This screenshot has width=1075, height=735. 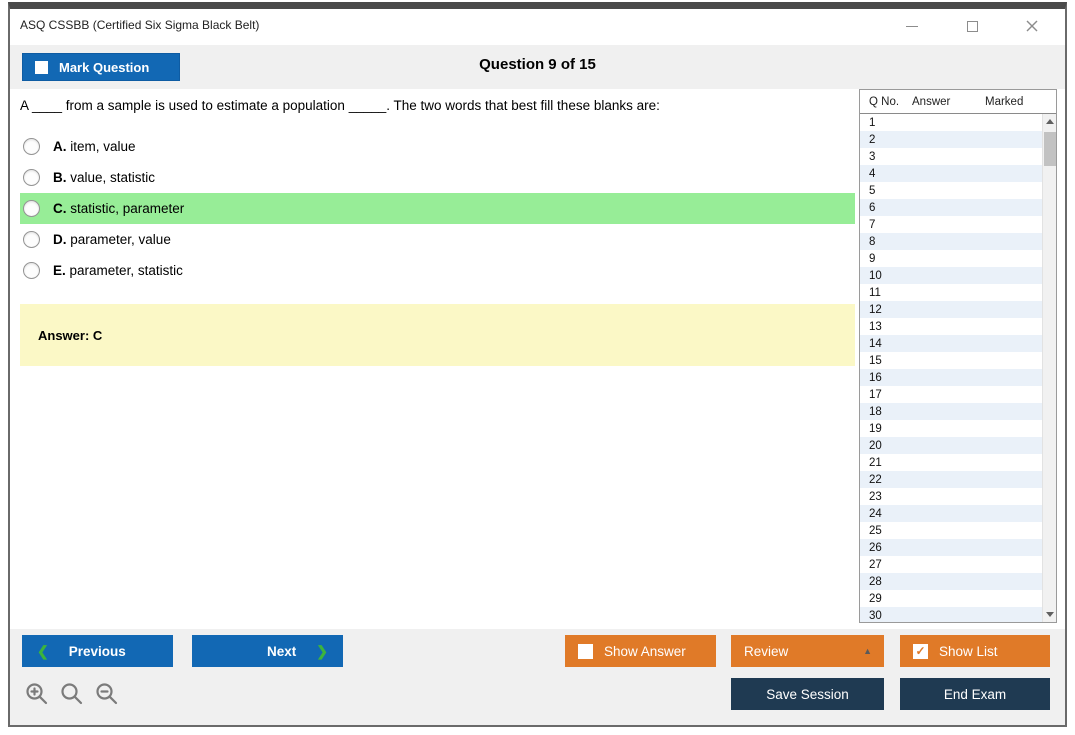 I want to click on mark-question-button: Mark Question, so click(x=101, y=67).